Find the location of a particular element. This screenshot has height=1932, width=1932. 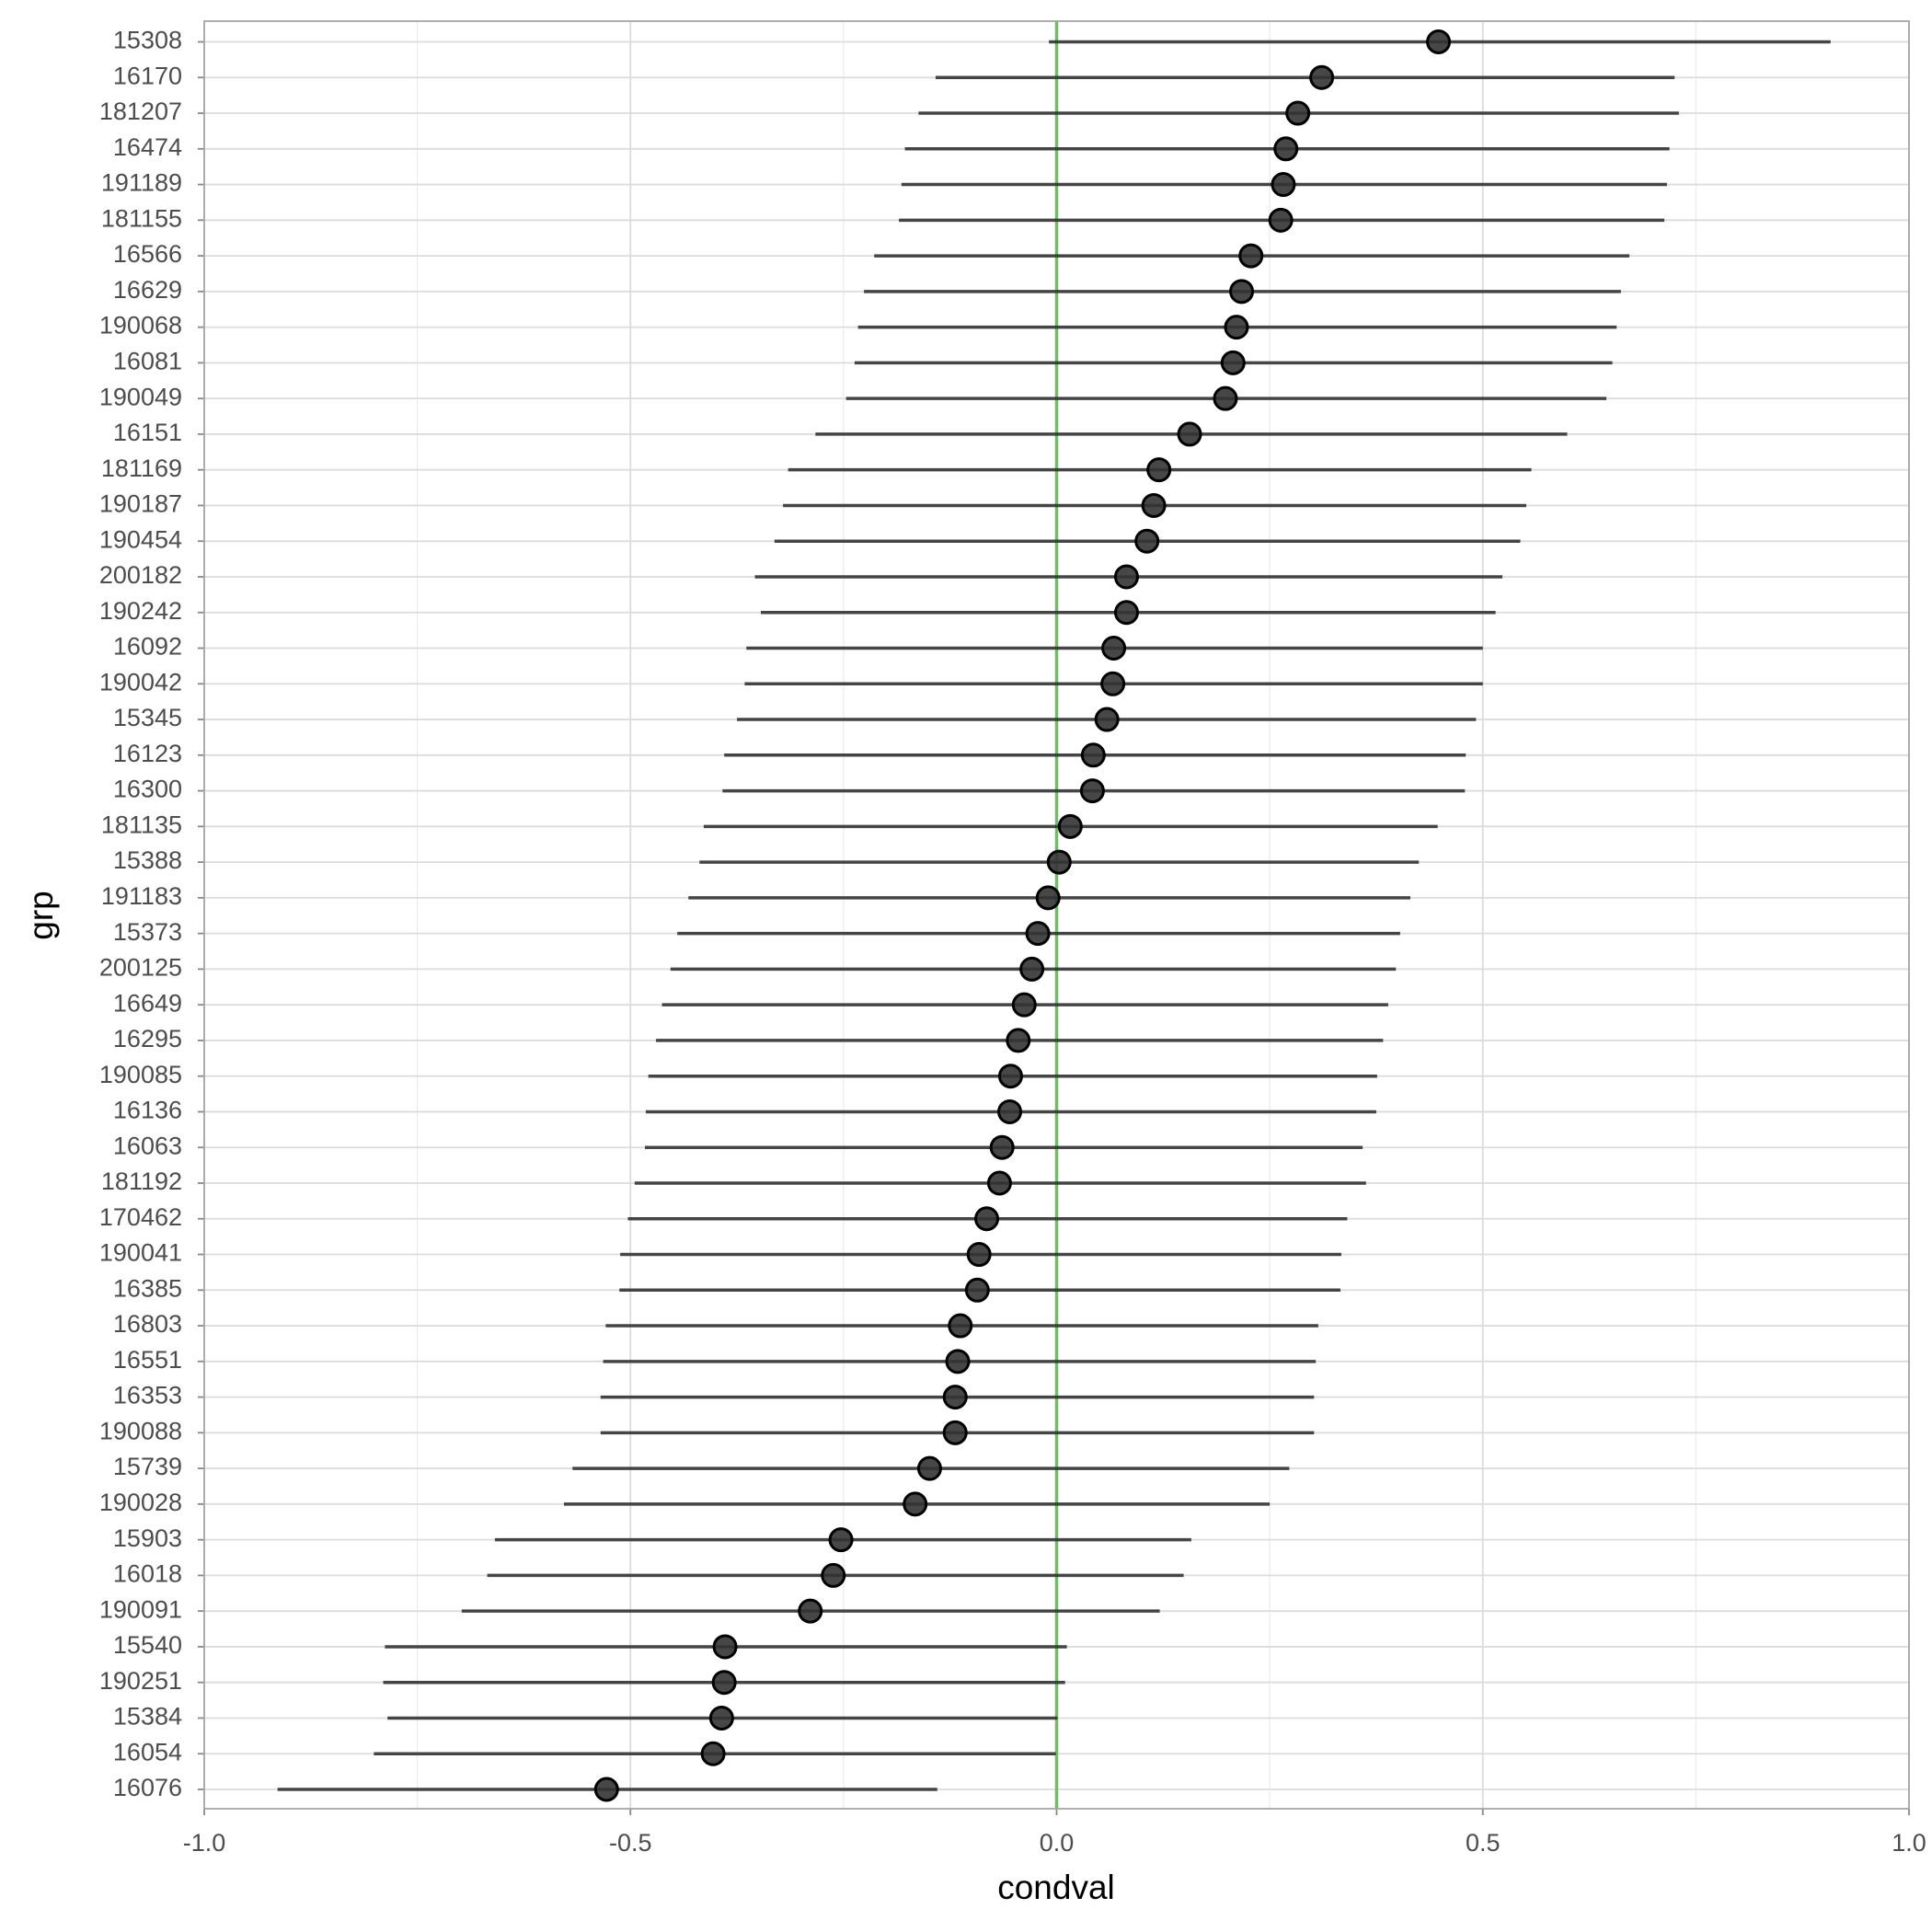

y-tick-label: 181135 is located at coordinates (141, 824).